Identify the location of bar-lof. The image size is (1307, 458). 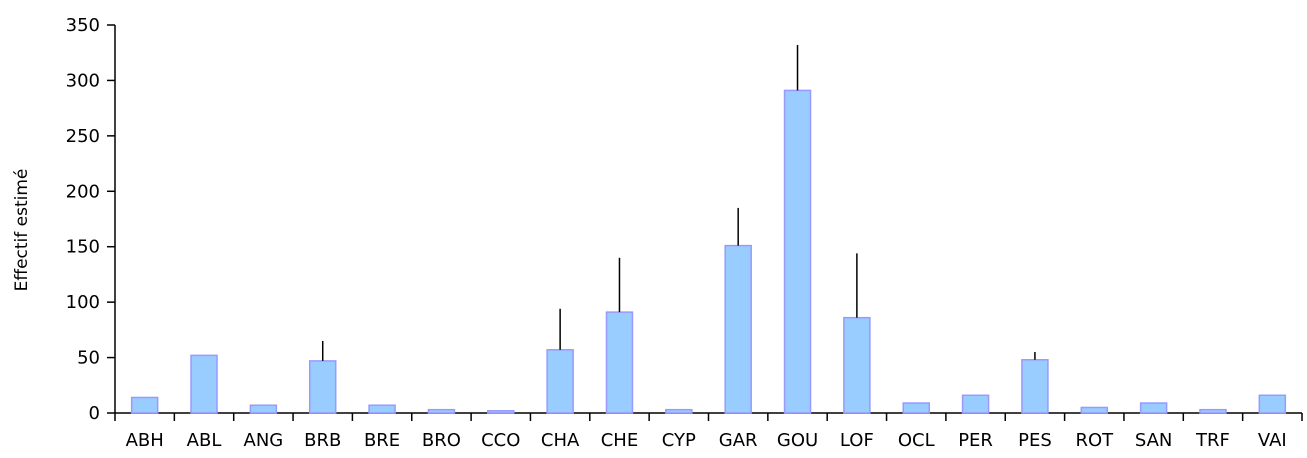
(857, 365).